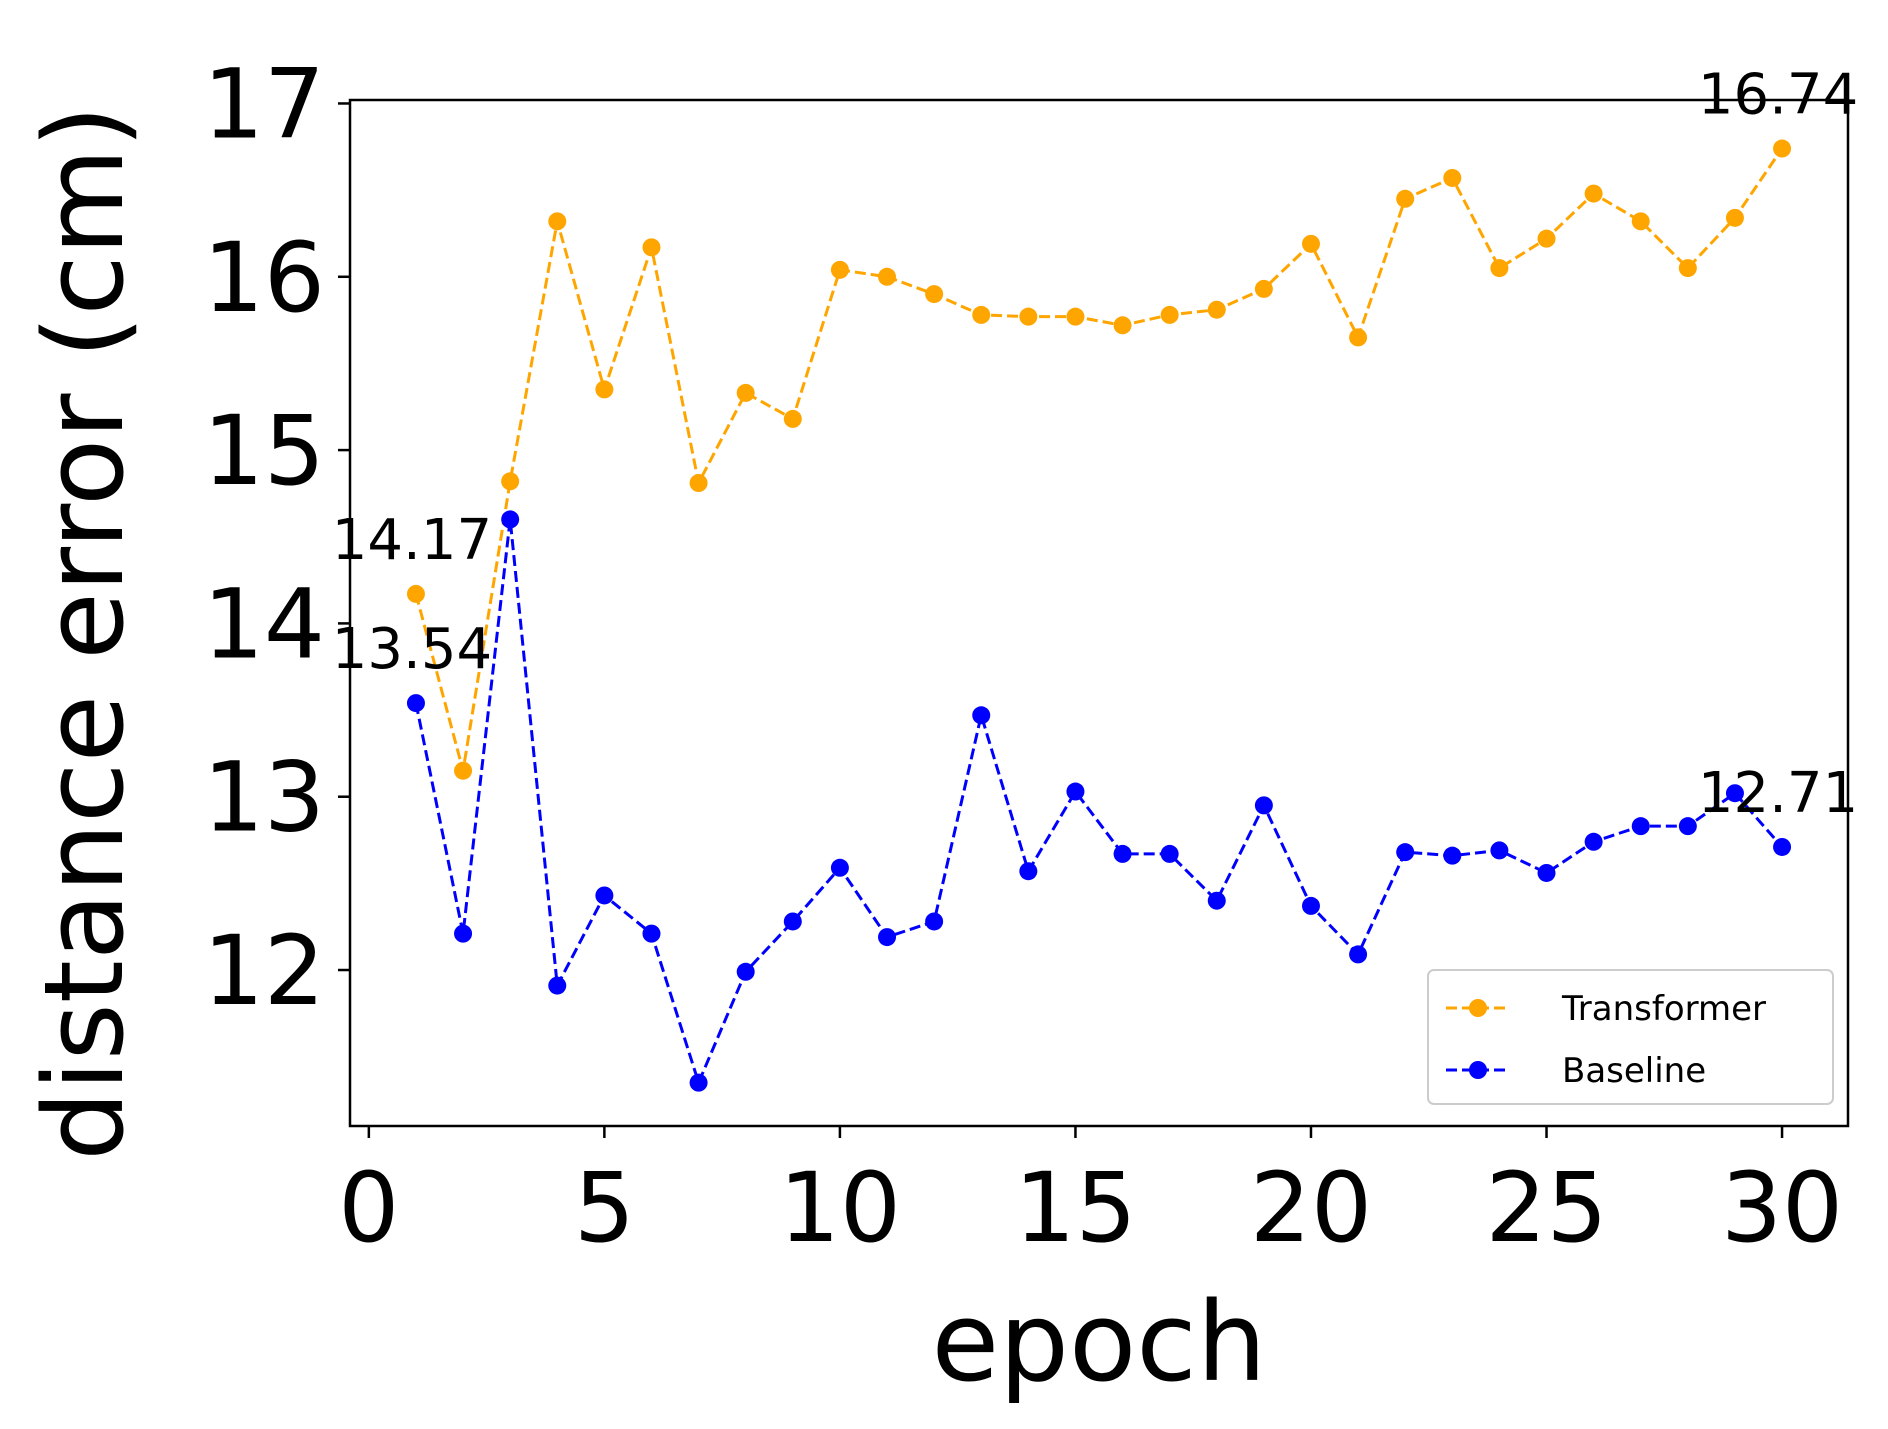 Image resolution: width=1888 pixels, height=1429 pixels. I want to click on y-tick-label: 16, so click(264, 278).